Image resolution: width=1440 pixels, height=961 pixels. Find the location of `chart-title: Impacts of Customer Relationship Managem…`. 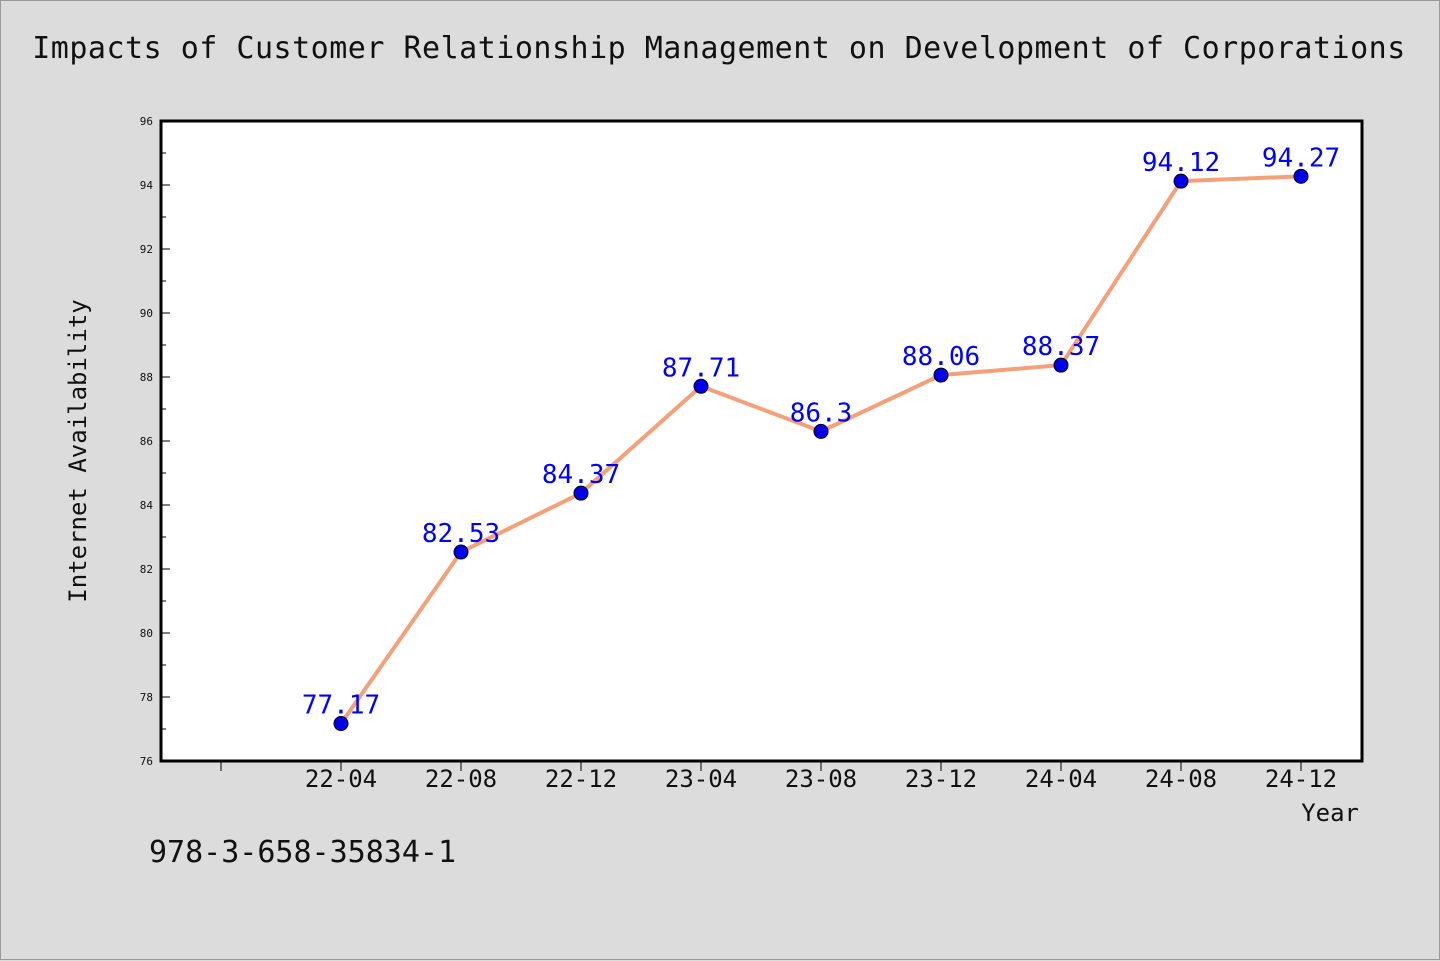

chart-title: Impacts of Customer Relationship Managem… is located at coordinates (719, 48).